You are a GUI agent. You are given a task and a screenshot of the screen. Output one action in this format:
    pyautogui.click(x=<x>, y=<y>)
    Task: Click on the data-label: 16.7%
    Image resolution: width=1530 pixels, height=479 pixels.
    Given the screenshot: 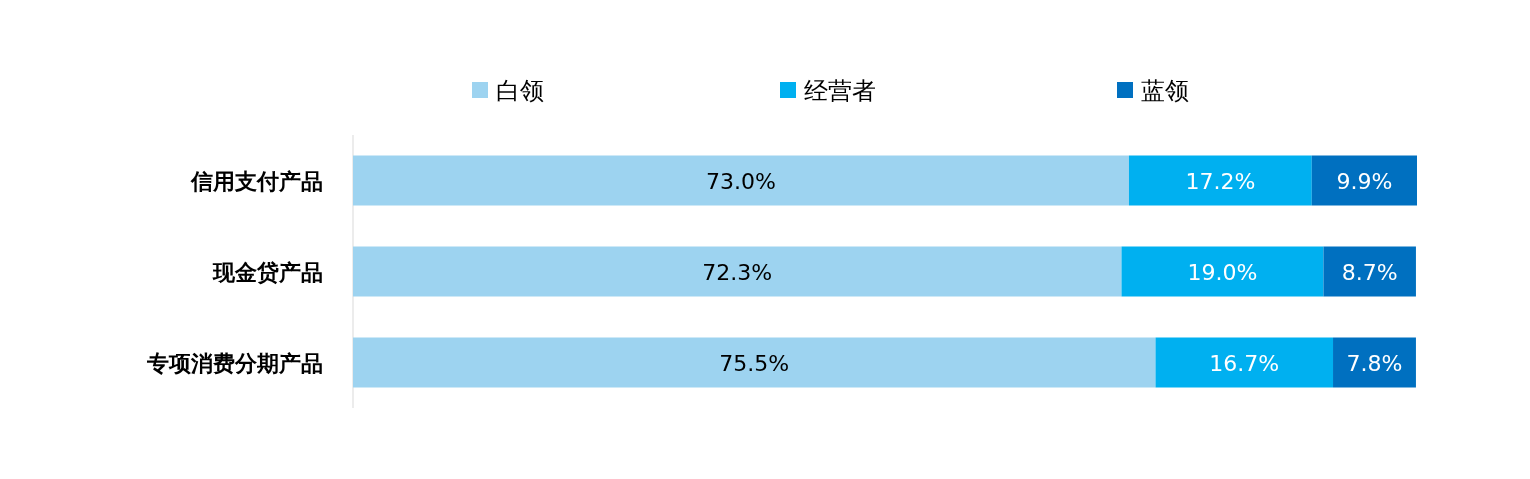 What is the action you would take?
    pyautogui.click(x=1244, y=363)
    